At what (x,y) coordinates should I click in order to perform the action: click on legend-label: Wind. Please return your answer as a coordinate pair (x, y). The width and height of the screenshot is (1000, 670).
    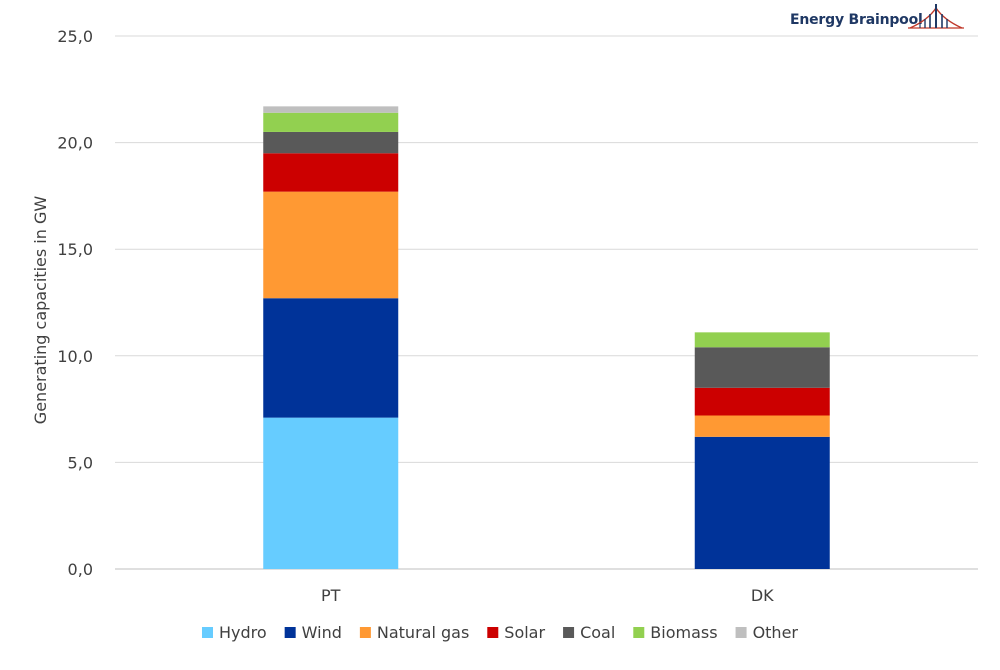
    Looking at the image, I should click on (322, 632).